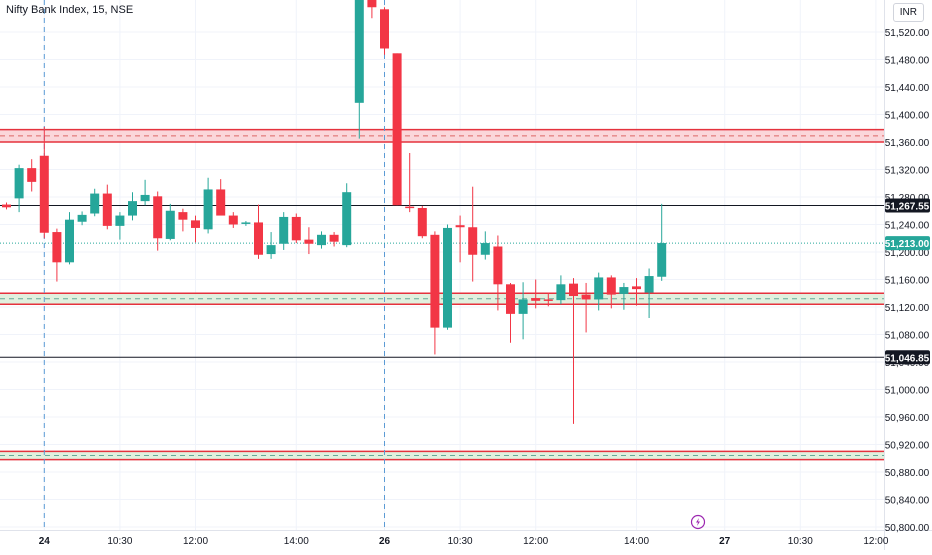 The height and width of the screenshot is (555, 932). What do you see at coordinates (385, 541) in the screenshot?
I see `x-tick-label: 26` at bounding box center [385, 541].